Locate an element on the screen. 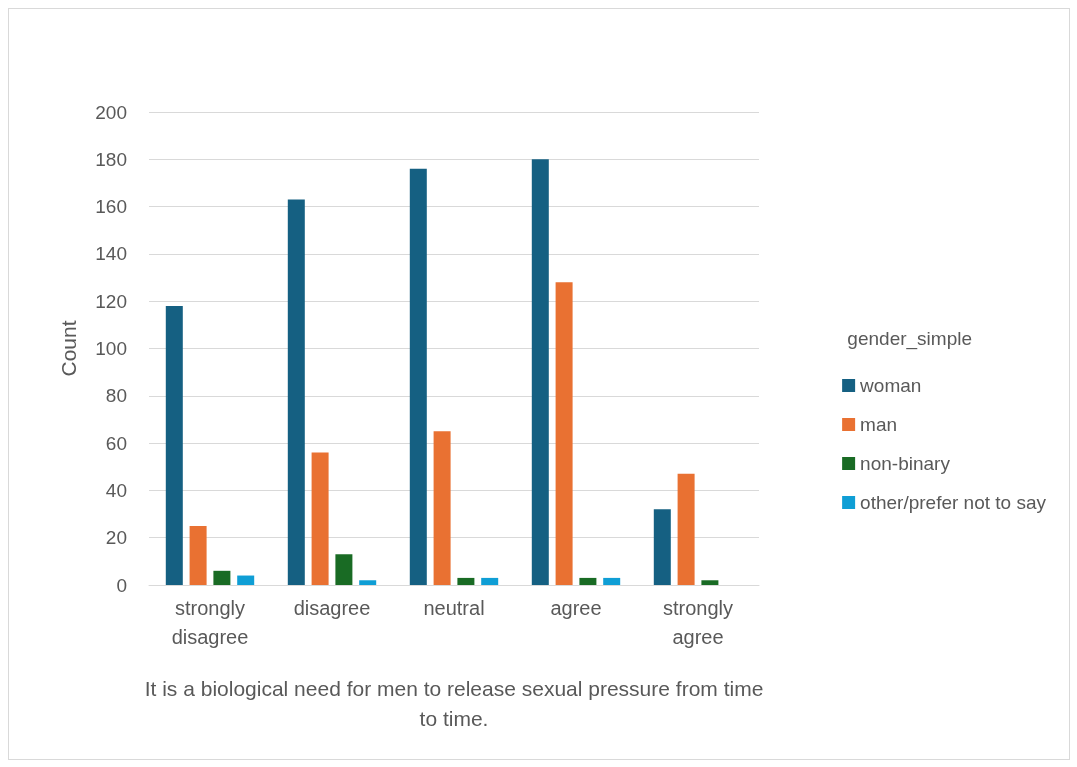 This screenshot has height=767, width=1077. y-tick-label: 100 is located at coordinates (111, 348).